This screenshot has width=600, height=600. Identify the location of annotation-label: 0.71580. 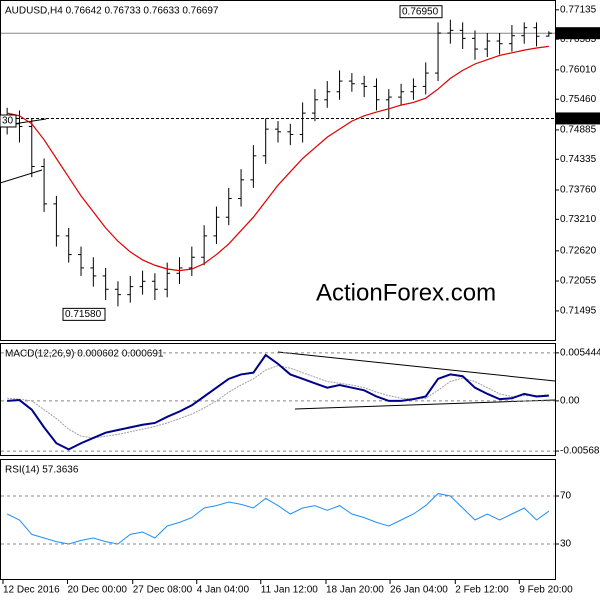
(83, 314).